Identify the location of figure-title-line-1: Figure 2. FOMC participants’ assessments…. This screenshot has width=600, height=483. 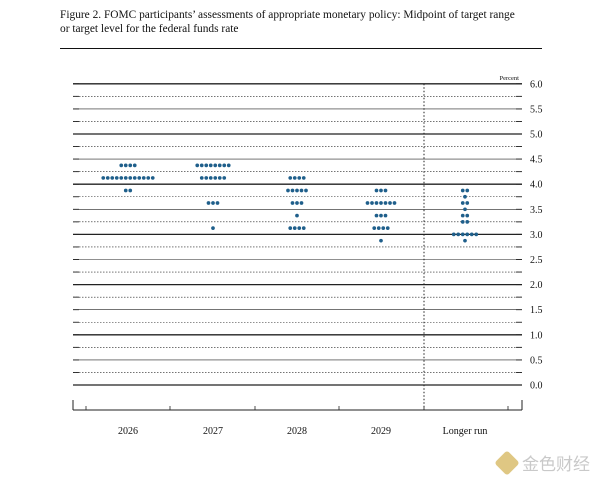
(287, 15).